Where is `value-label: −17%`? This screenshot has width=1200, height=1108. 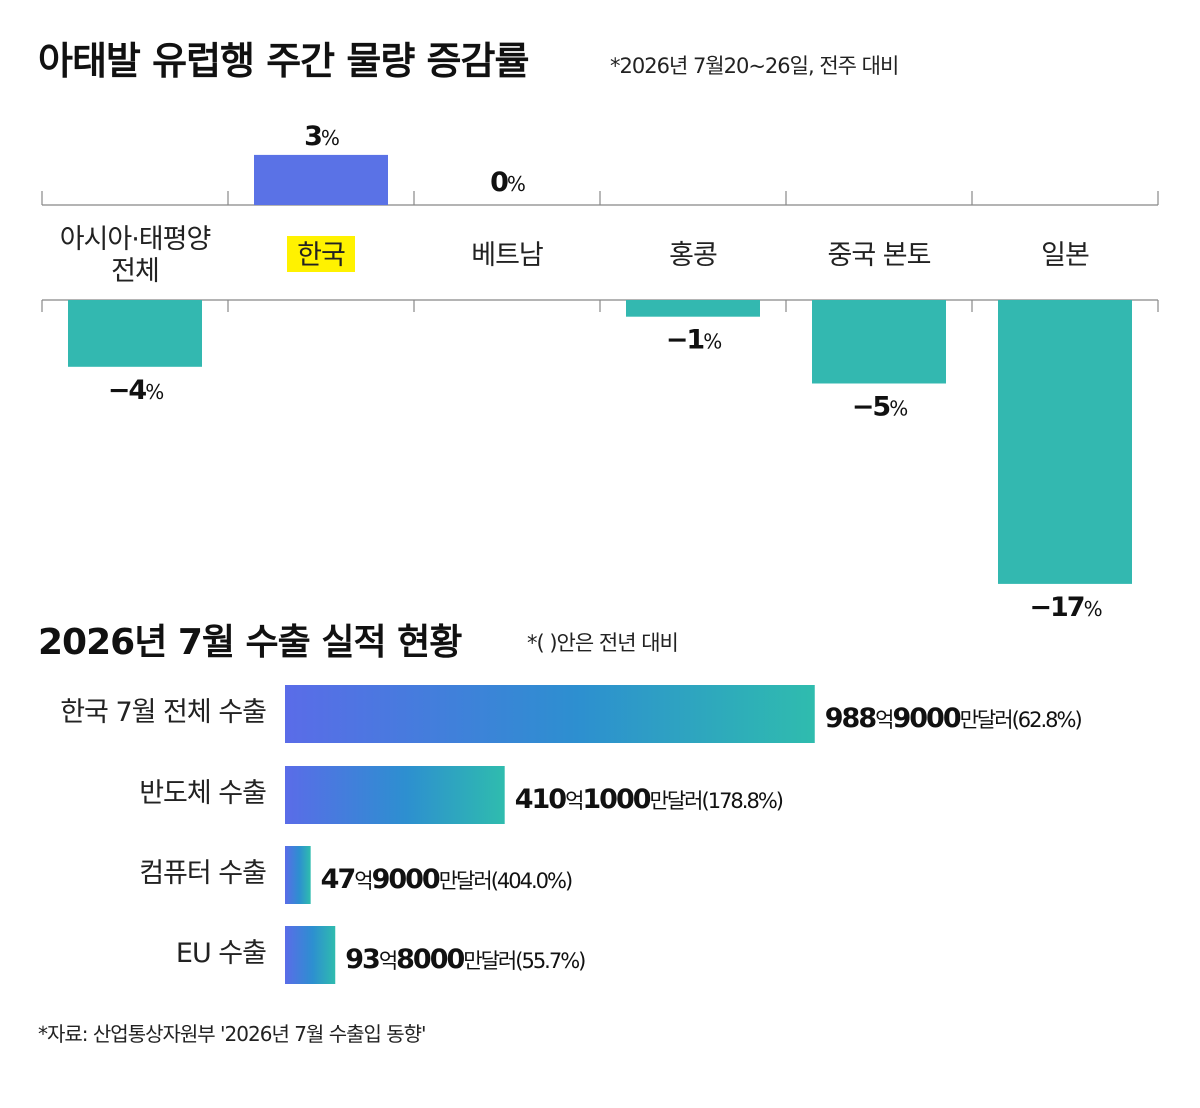
value-label: −17% is located at coordinates (1065, 607).